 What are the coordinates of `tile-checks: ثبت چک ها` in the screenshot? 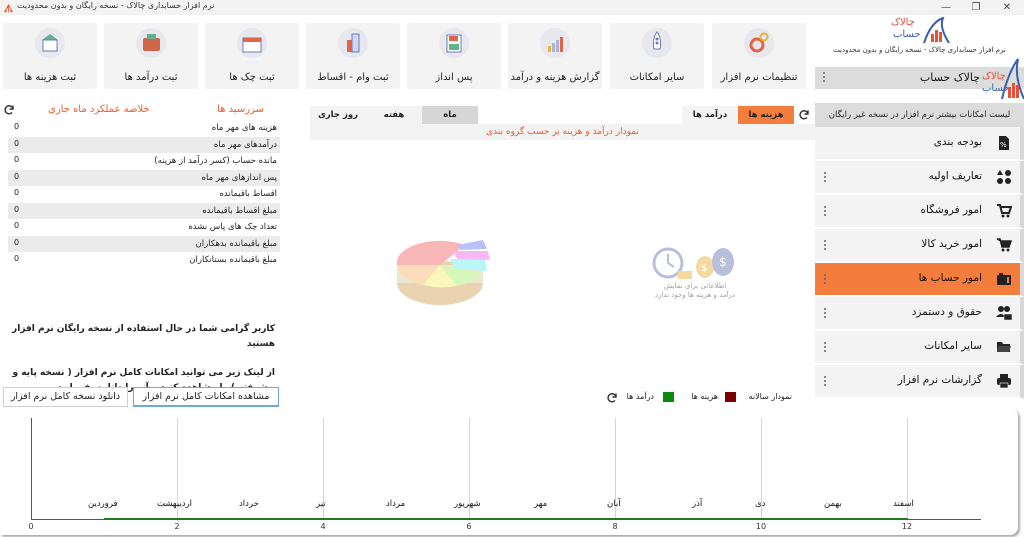 It's located at (252, 56).